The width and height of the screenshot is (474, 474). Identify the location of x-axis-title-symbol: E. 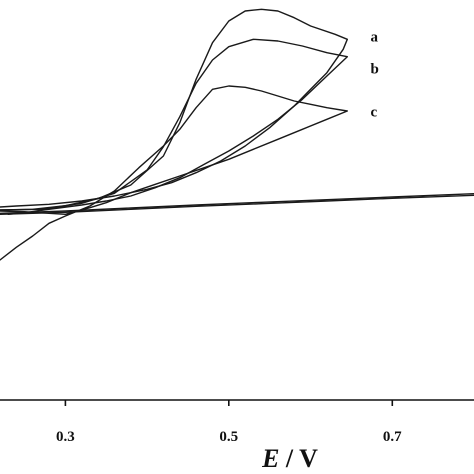
(270, 458).